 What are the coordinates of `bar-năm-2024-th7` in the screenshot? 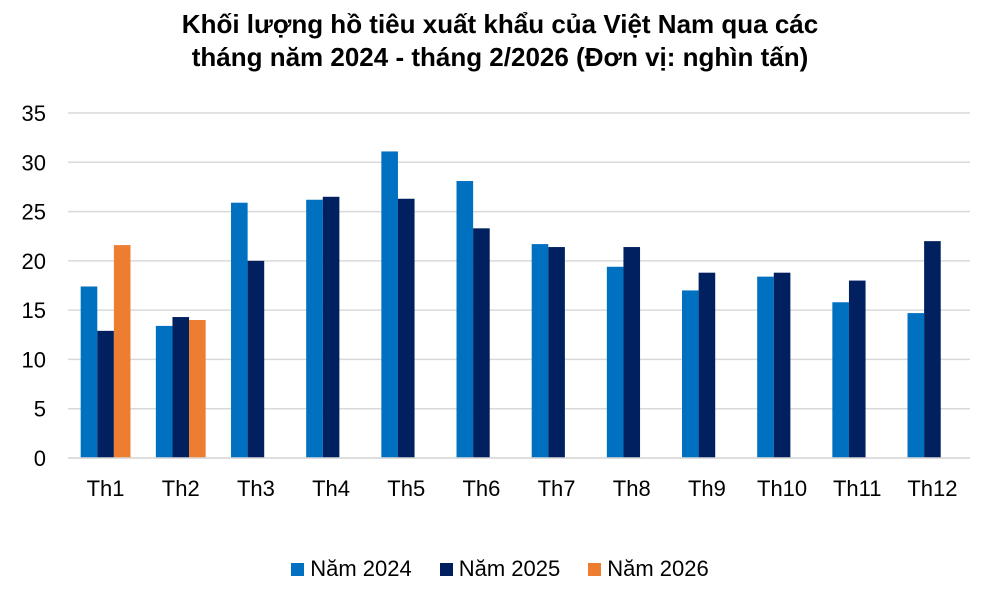 It's located at (540, 351).